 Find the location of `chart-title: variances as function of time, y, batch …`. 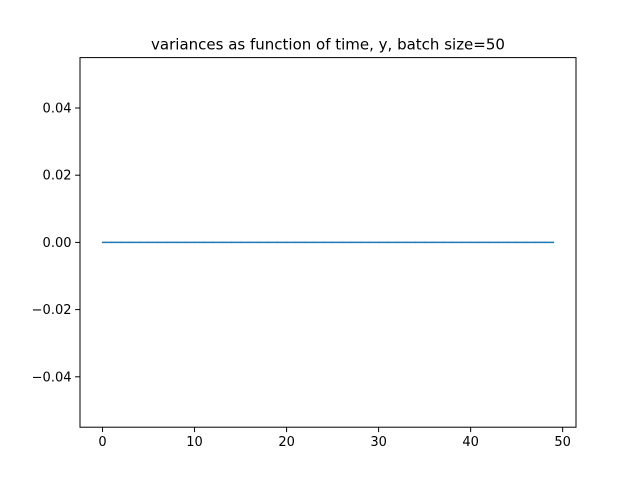

chart-title: variances as function of time, y, batch … is located at coordinates (328, 45).